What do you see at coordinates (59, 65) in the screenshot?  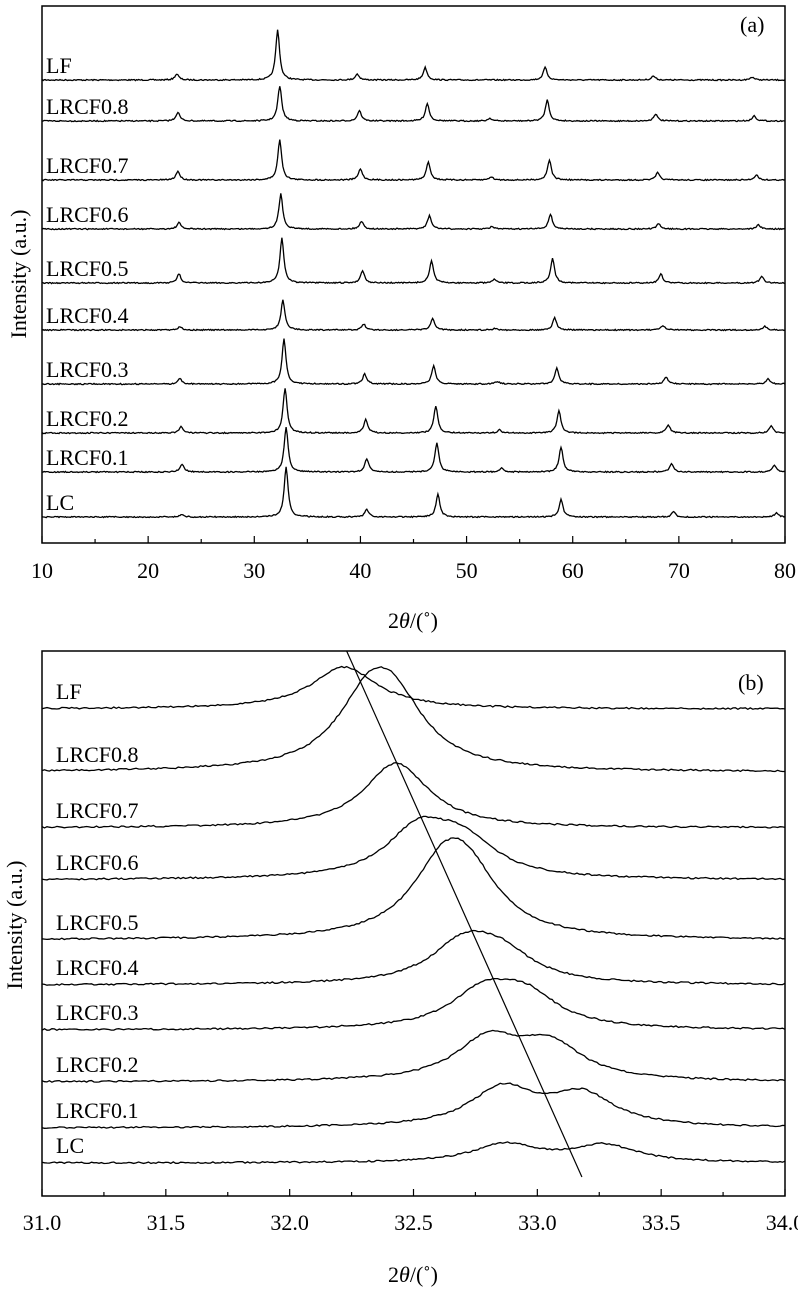 I see `series-label-lf-a: LF` at bounding box center [59, 65].